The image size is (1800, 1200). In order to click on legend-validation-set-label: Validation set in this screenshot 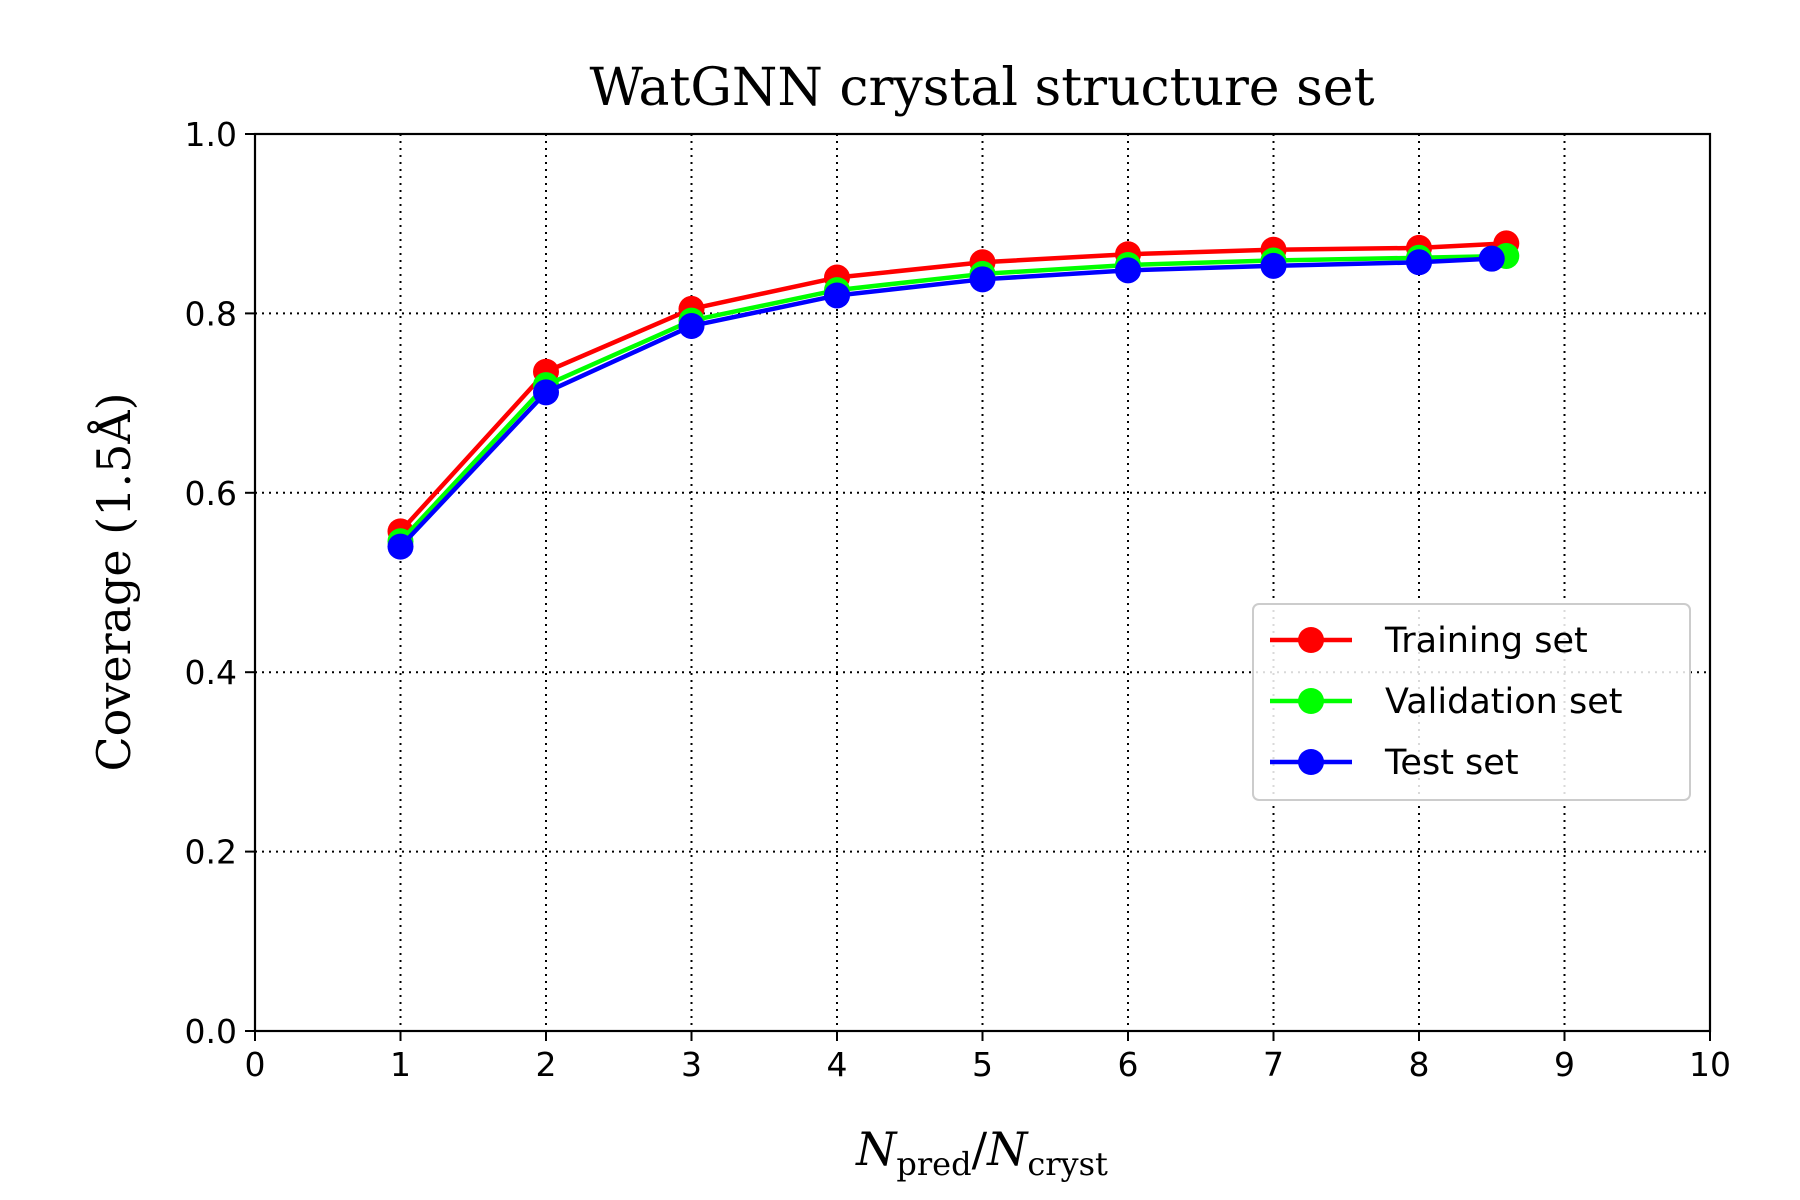, I will do `click(1503, 702)`.